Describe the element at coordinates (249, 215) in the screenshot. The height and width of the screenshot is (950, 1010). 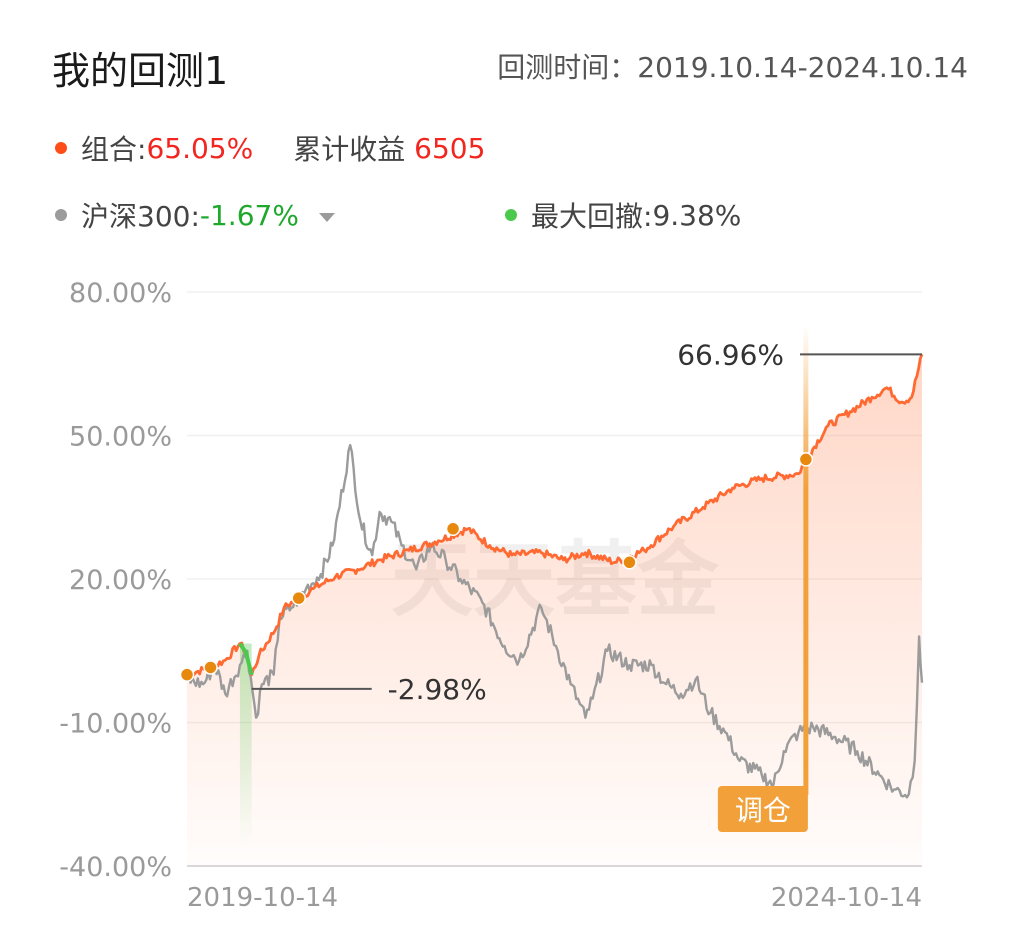
I see `benchmark-value: -1.67%` at that location.